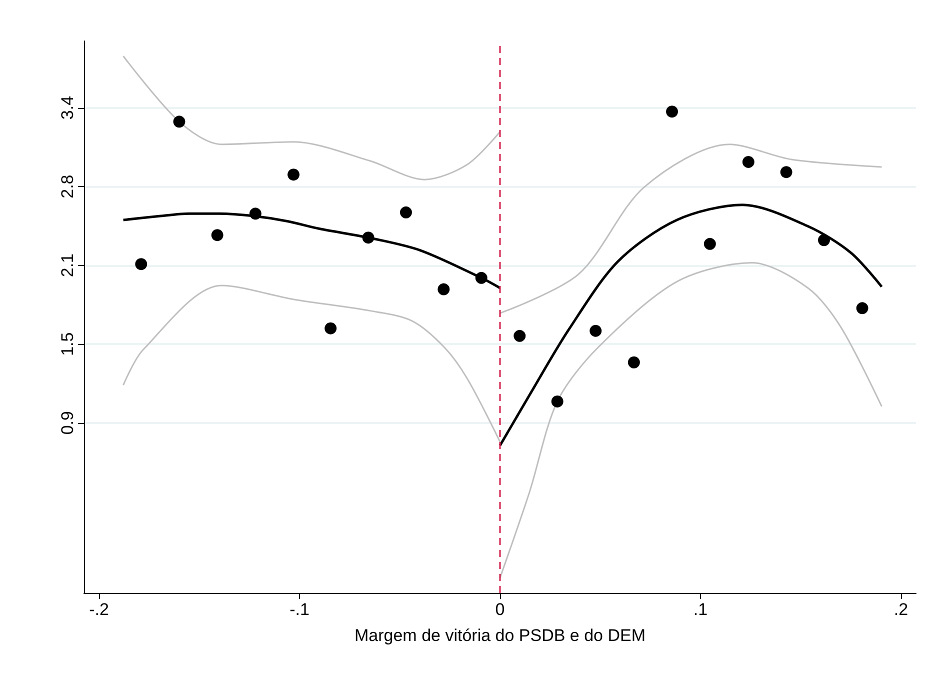 Image resolution: width=935 pixels, height=690 pixels. Describe the element at coordinates (67, 186) in the screenshot. I see `y-tick-label: 2.8` at that location.